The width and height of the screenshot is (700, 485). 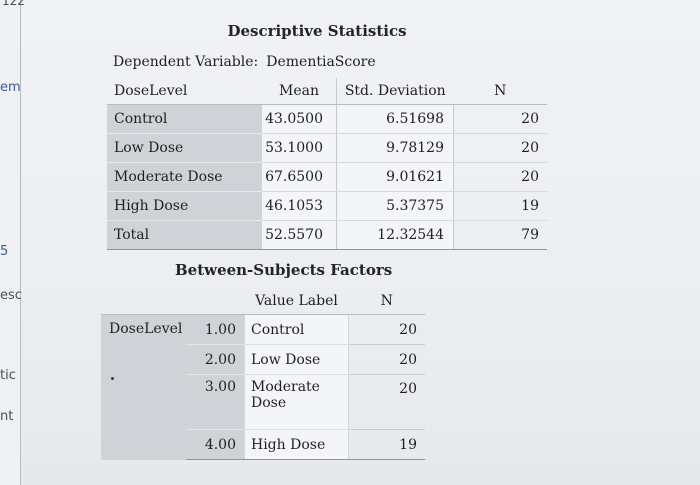 I want to click on table-row: 3.00 Moderate Dose 20, so click(x=263, y=402).